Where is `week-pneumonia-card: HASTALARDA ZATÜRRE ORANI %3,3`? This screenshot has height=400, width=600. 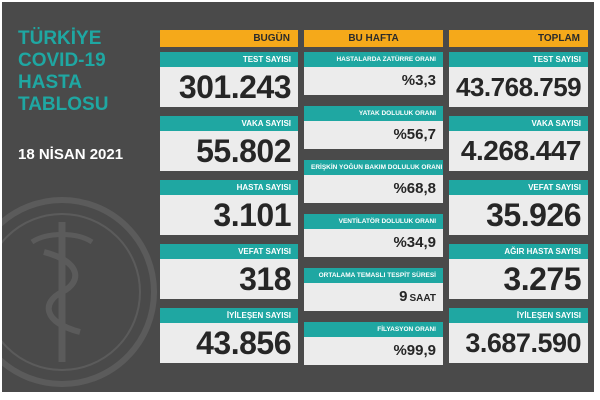
week-pneumonia-card: HASTALARDA ZATÜRRE ORANI %3,3 is located at coordinates (373, 73).